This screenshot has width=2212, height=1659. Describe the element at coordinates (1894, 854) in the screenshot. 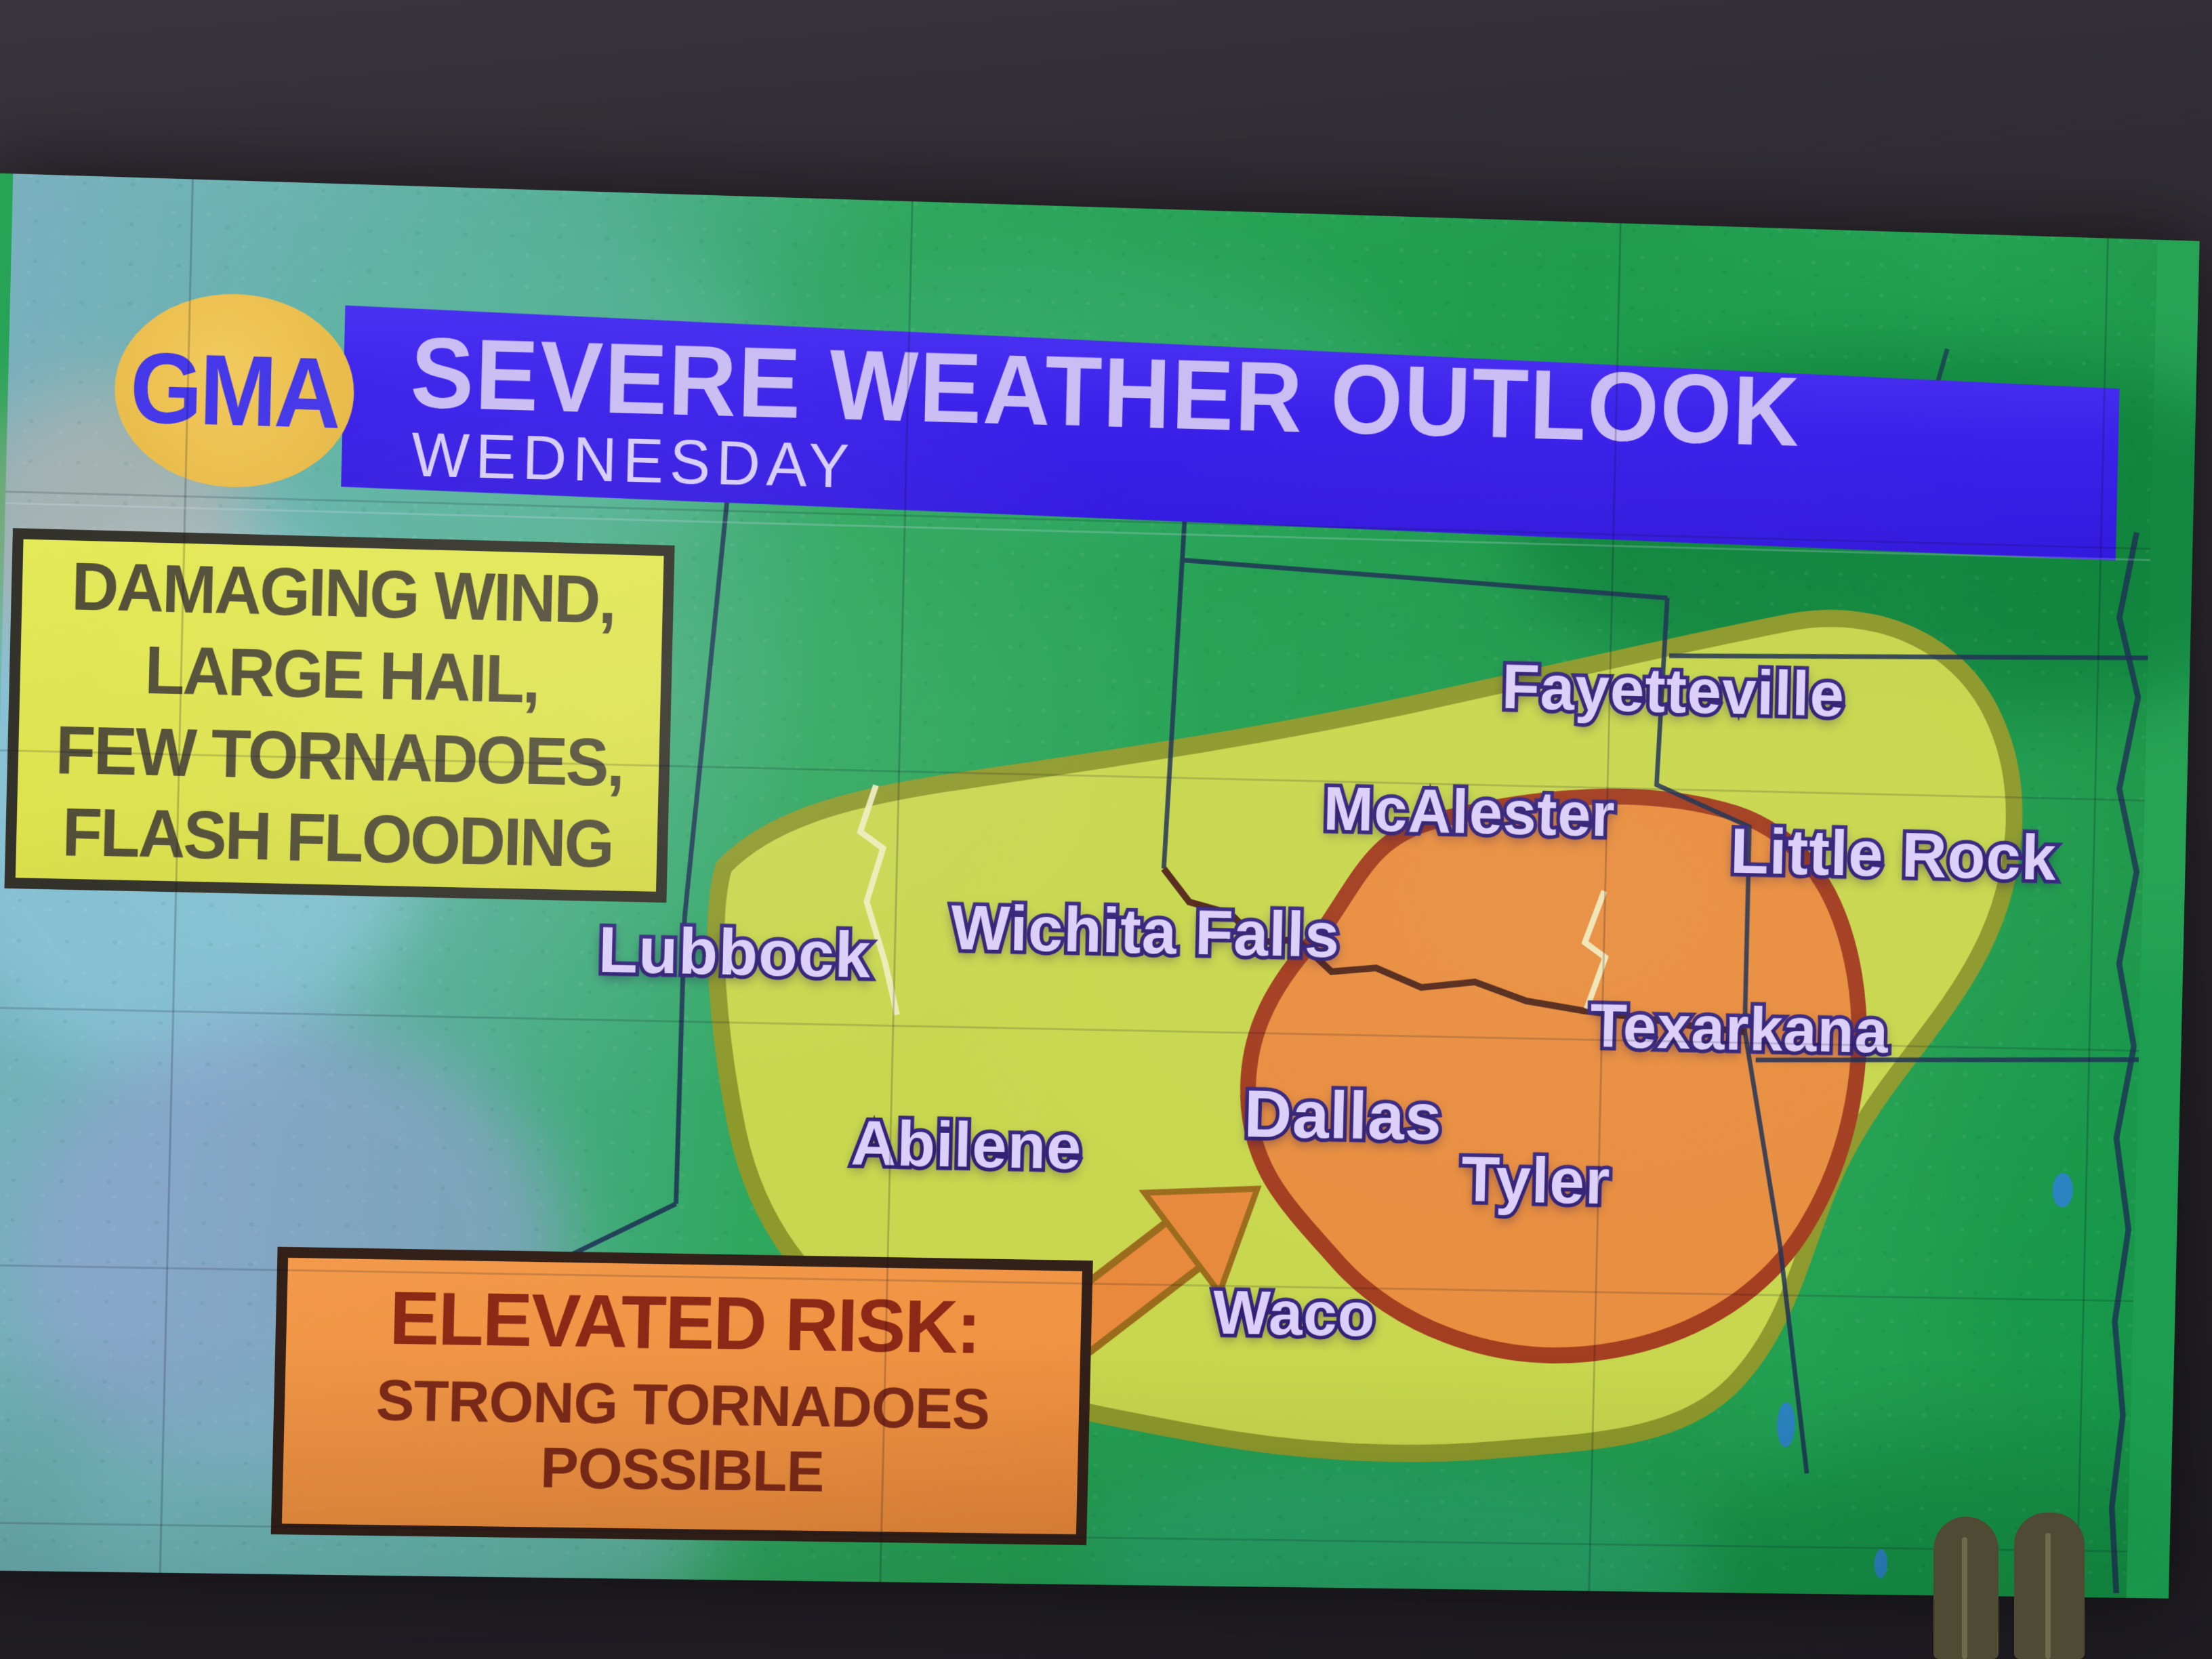

I see `city-label-little-rock: Little Rock` at that location.